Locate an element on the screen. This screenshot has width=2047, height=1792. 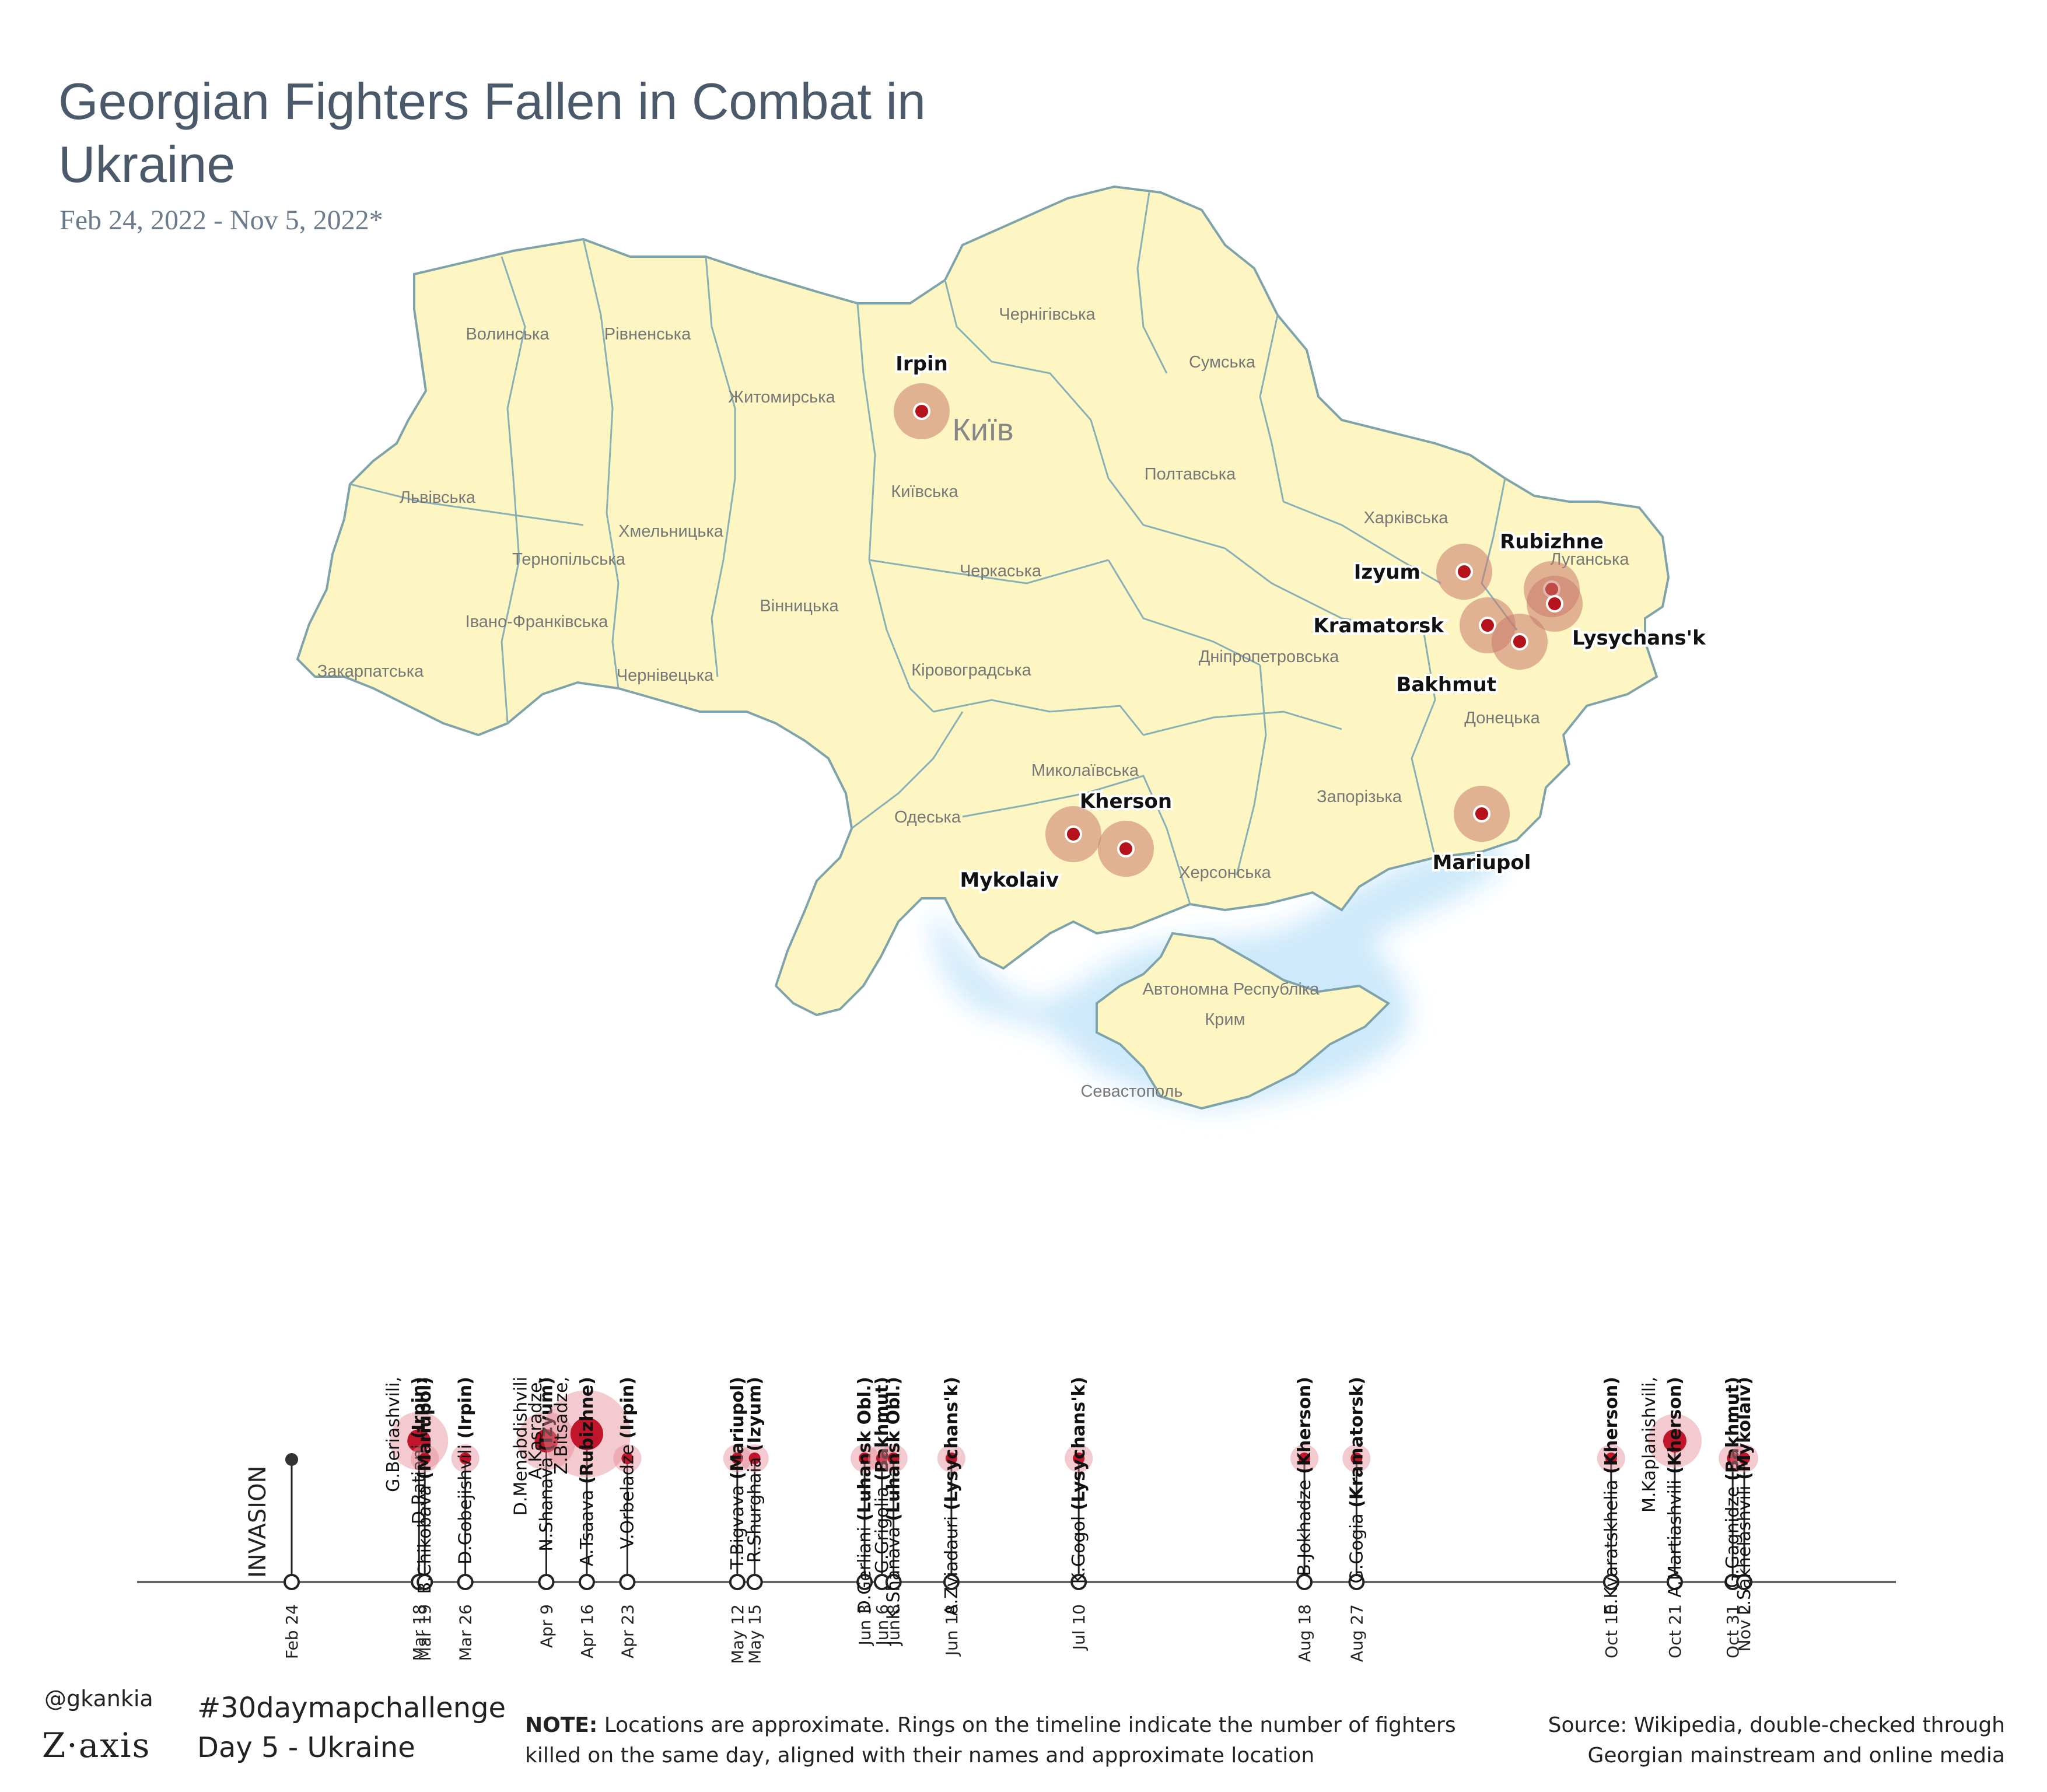
timeline-event: Mar 18G.Beriashvili, D.Ratiani (Irpin) is located at coordinates (416, 1519).